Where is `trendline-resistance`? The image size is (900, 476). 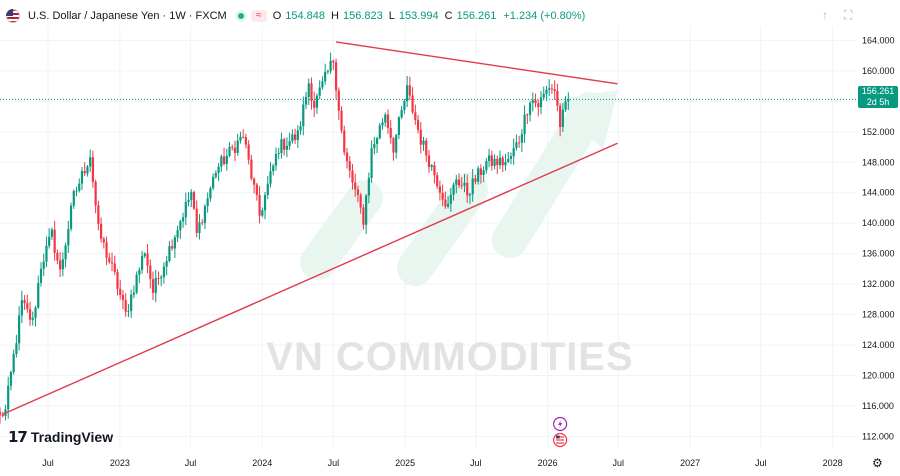
trendline-resistance is located at coordinates (476, 63).